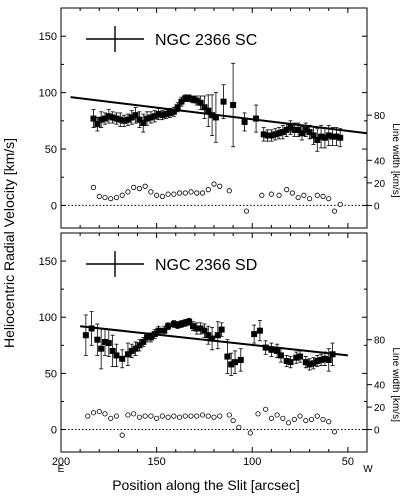 This screenshot has height=499, width=400. Describe the element at coordinates (61, 462) in the screenshot. I see `x-tick-label: 200` at that location.